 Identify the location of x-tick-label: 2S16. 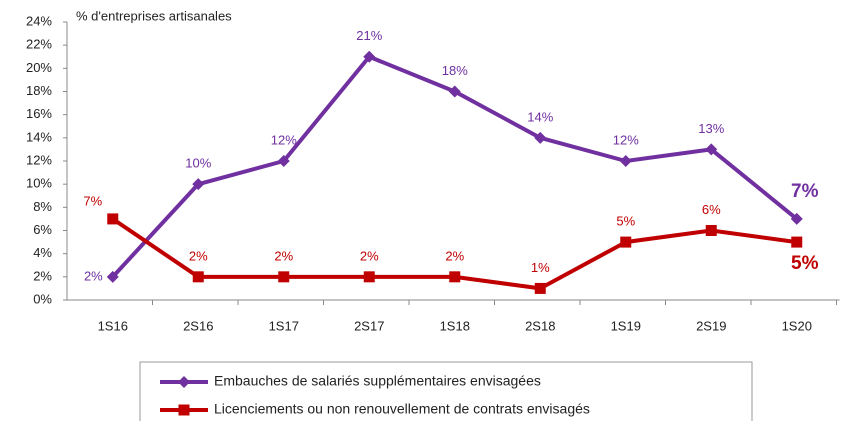
(198, 325).